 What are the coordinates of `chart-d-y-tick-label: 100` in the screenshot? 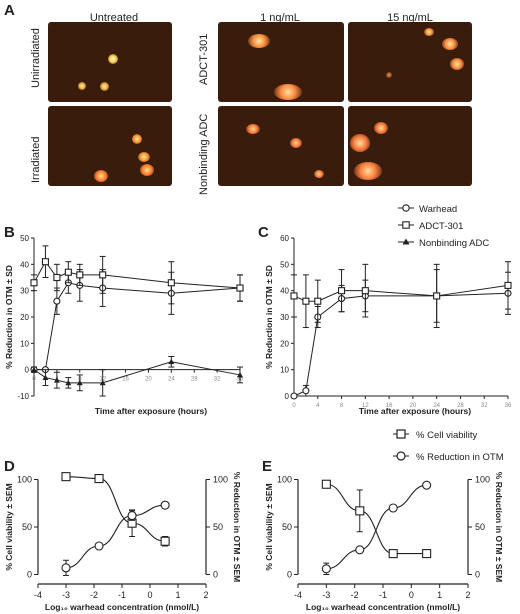 It's located at (24, 480).